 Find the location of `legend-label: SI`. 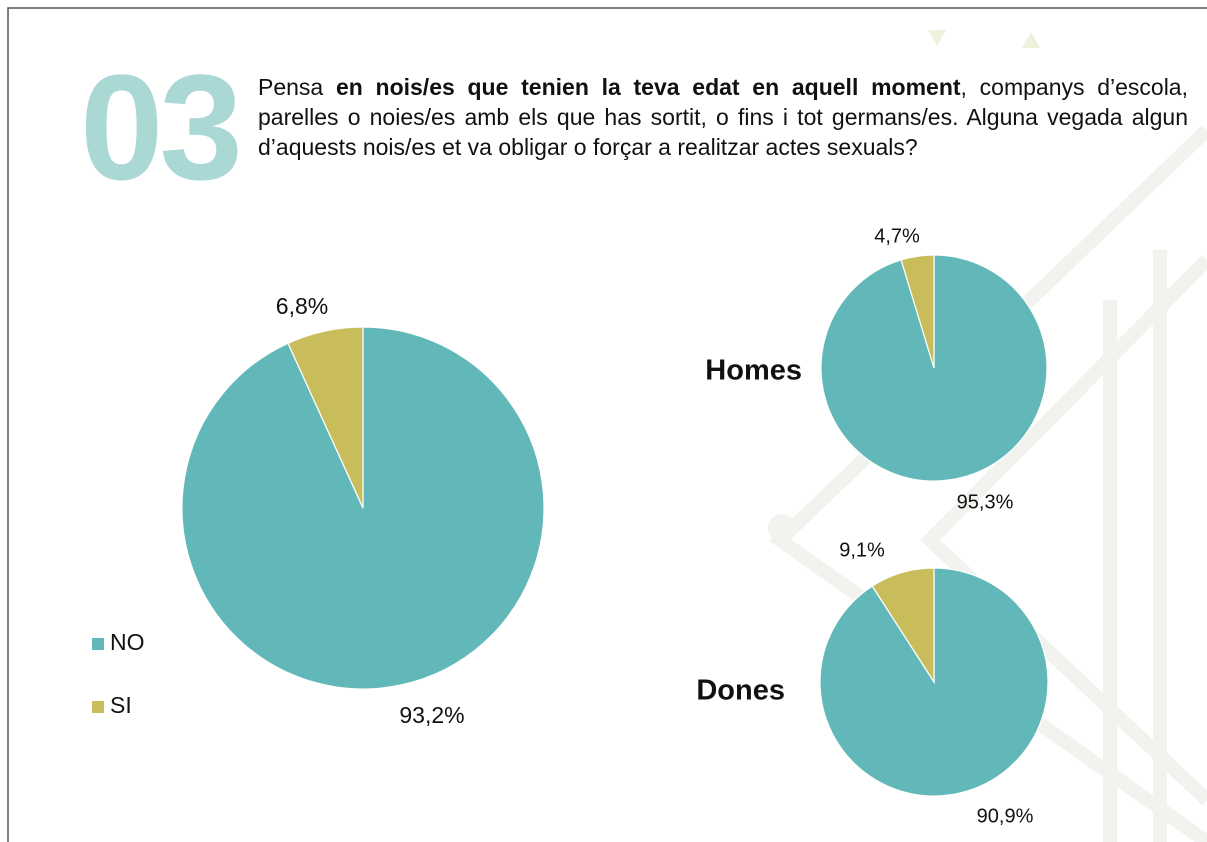

legend-label: SI is located at coordinates (121, 705).